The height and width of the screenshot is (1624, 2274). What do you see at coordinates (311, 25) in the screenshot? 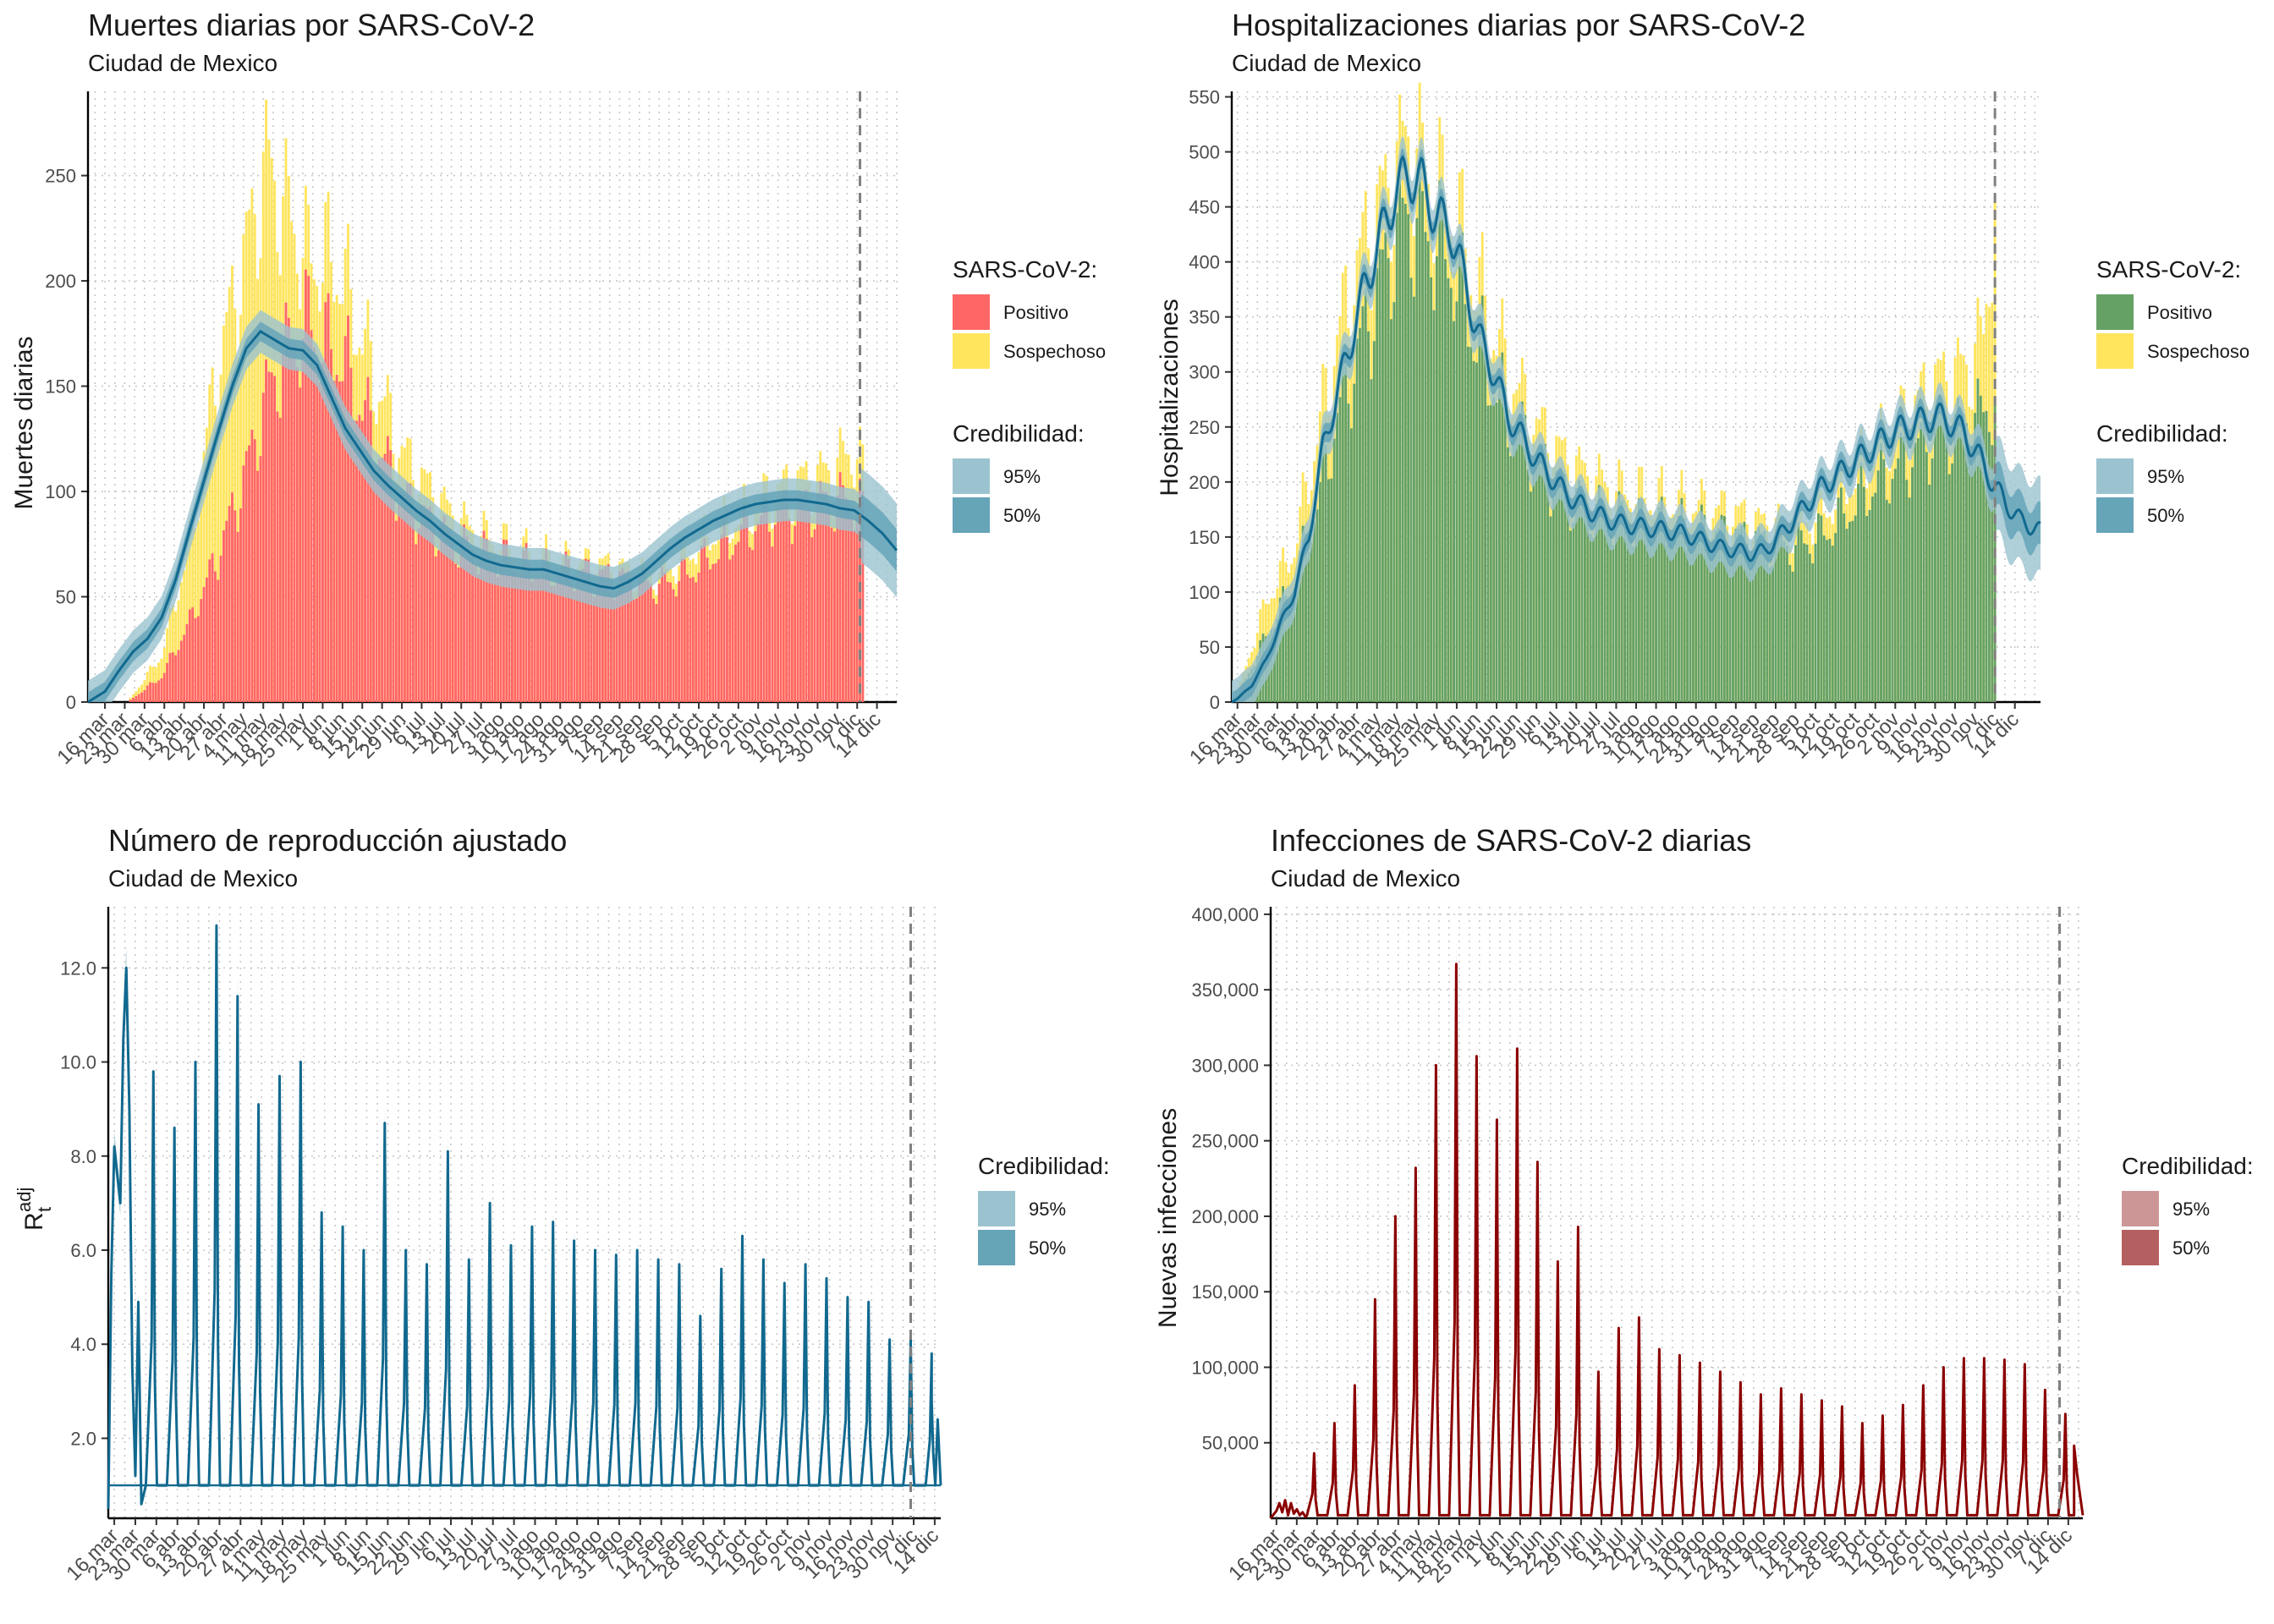
I see `deaths-title: Muertes diarias por SARS-CoV-2` at bounding box center [311, 25].